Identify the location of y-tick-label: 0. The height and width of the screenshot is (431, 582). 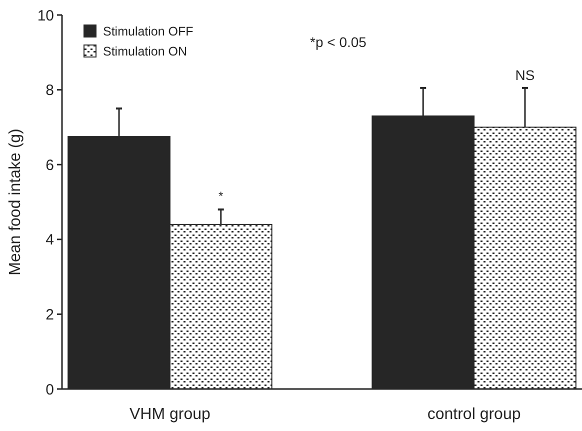
(50, 389).